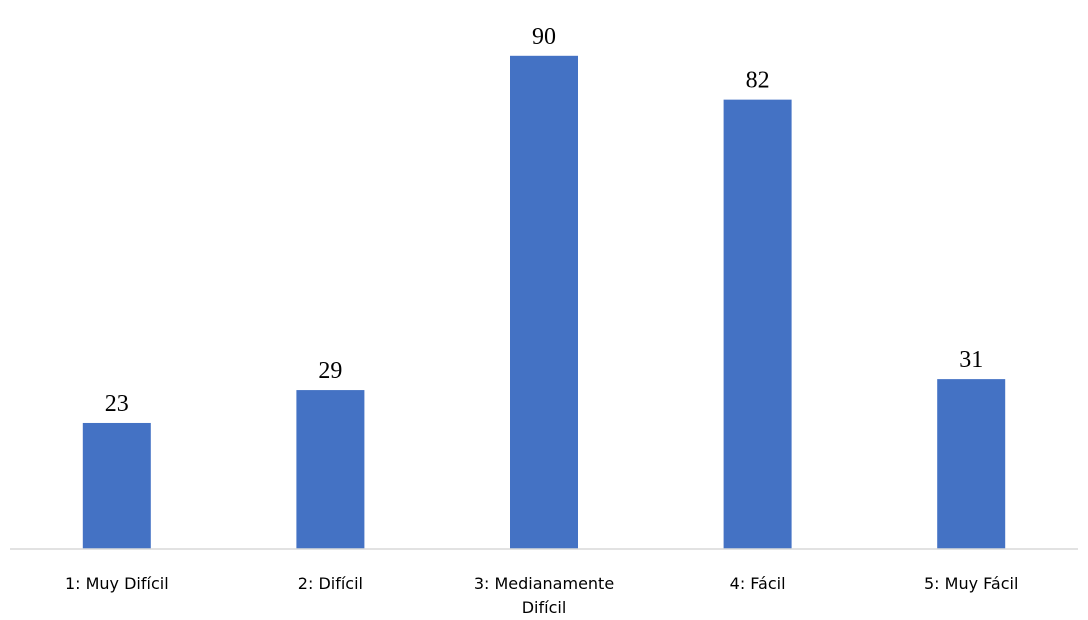 The height and width of the screenshot is (620, 1088). I want to click on category-label-line: 3: Medianamente, so click(544, 583).